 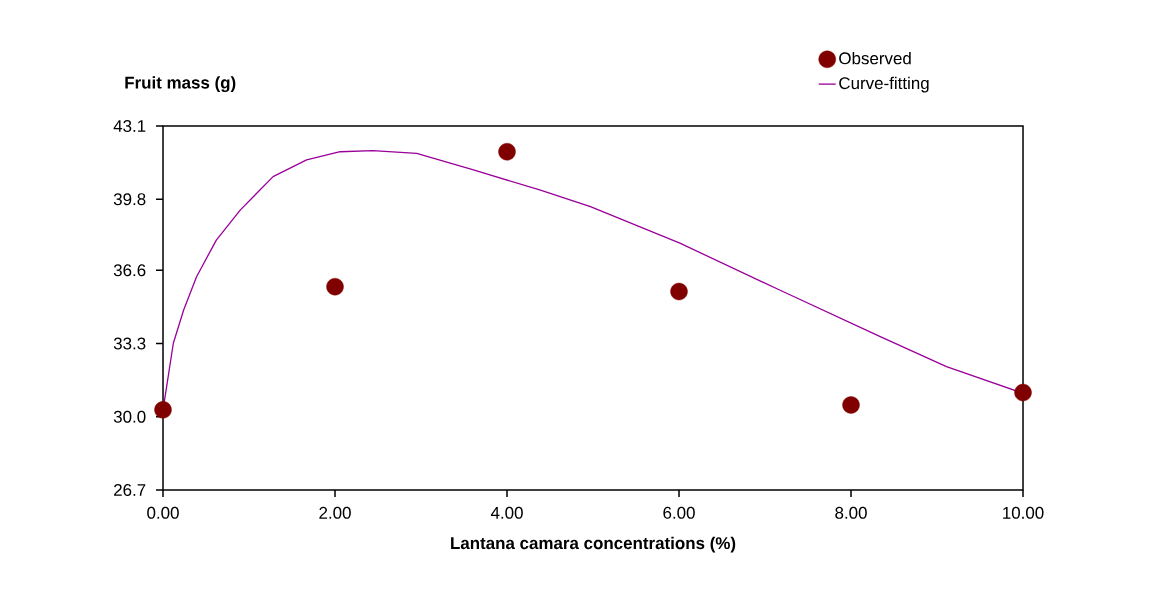 What do you see at coordinates (129, 416) in the screenshot?
I see `y-tick-label: 30.0` at bounding box center [129, 416].